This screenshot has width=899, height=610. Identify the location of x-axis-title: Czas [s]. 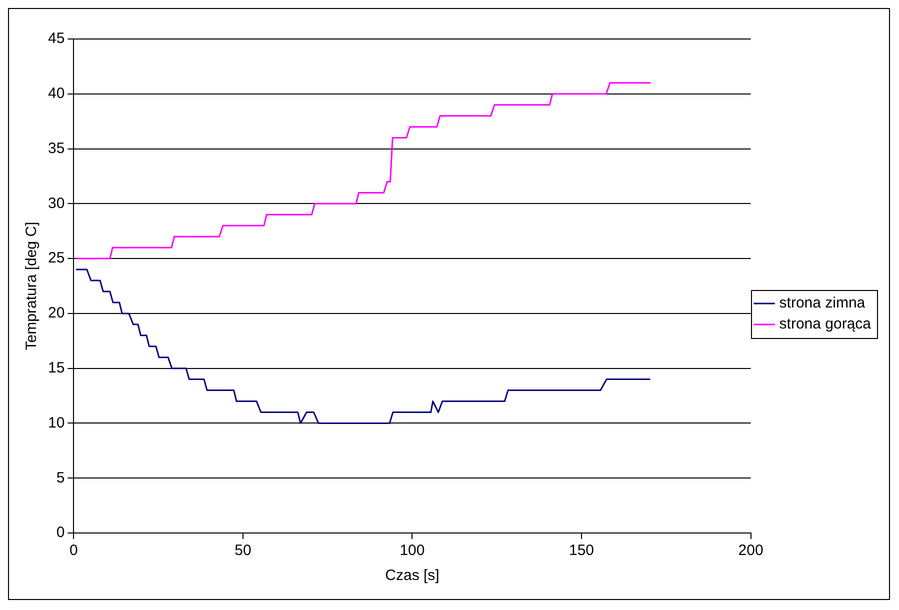
(412, 575).